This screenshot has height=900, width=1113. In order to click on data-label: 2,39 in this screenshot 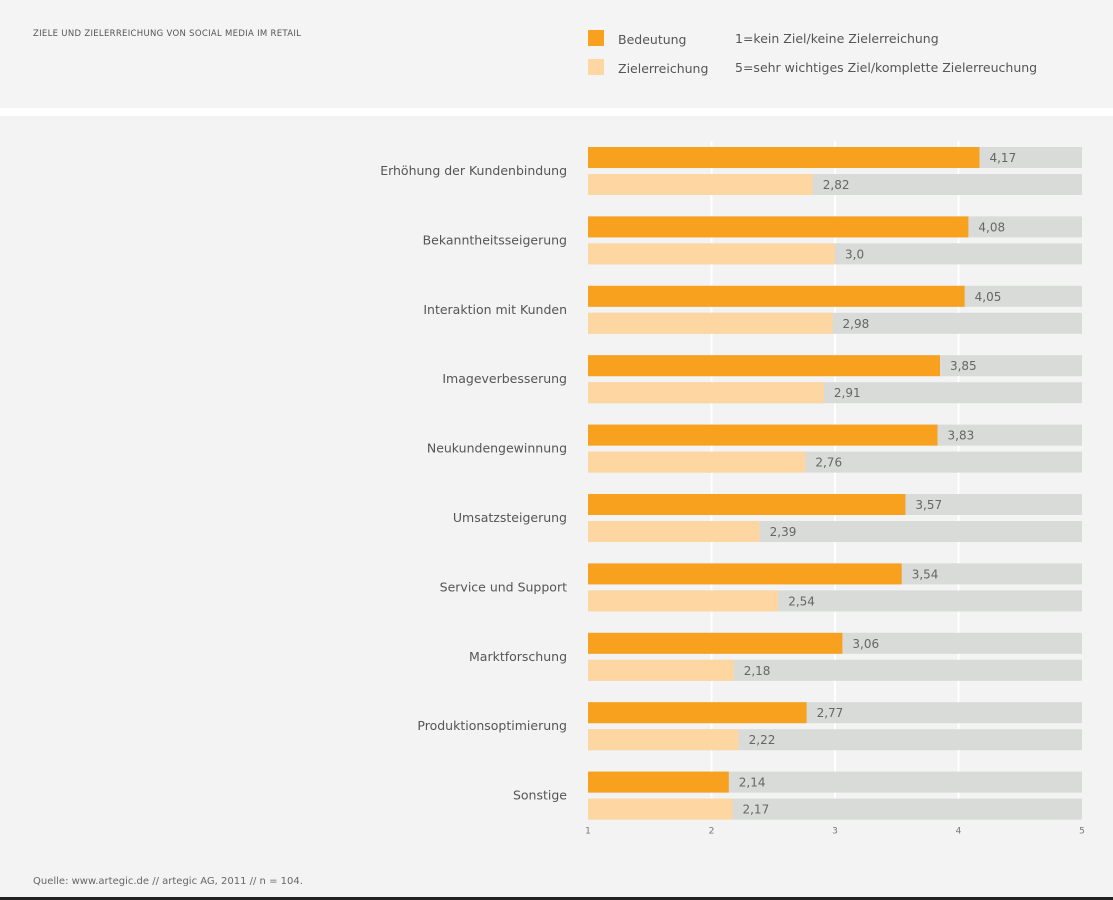, I will do `click(783, 532)`.